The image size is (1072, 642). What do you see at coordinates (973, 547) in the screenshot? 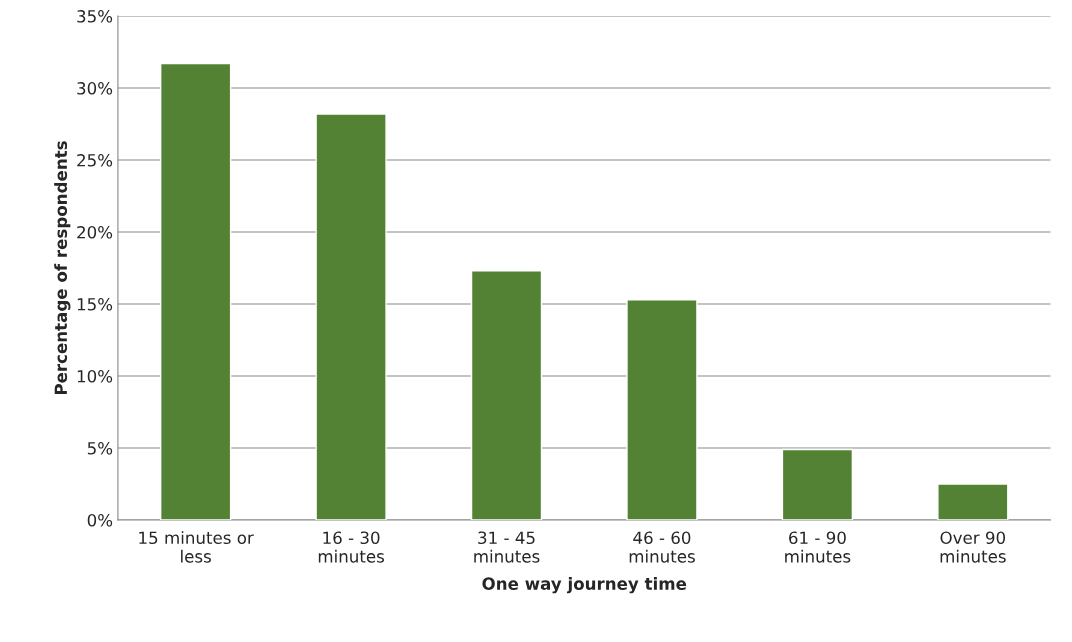
I see `x-tick-label: Over 90 minutes` at bounding box center [973, 547].